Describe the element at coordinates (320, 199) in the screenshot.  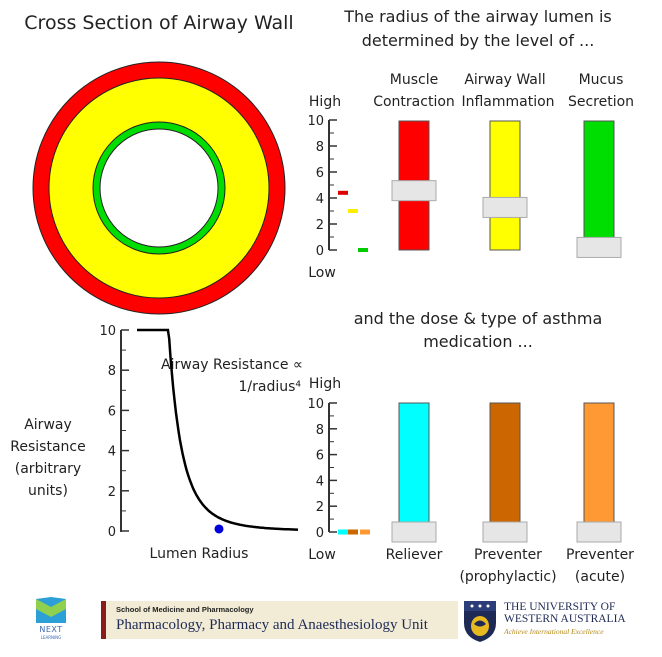
I see `top-scale-tick-label-4: 4` at that location.